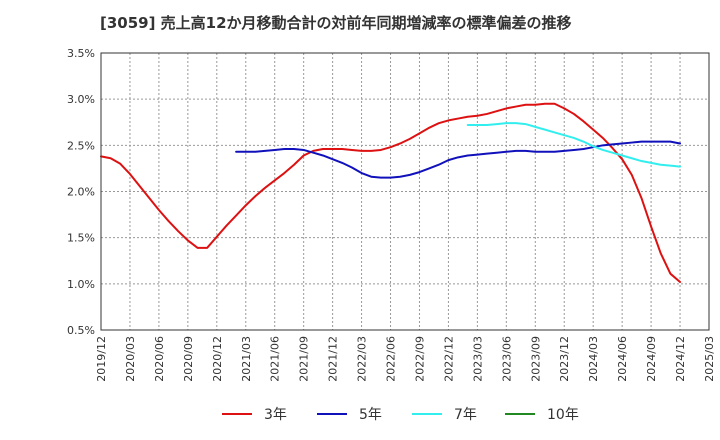 This screenshot has width=720, height=440. What do you see at coordinates (217, 359) in the screenshot?
I see `x-tick-label: 2020/12` at bounding box center [217, 359].